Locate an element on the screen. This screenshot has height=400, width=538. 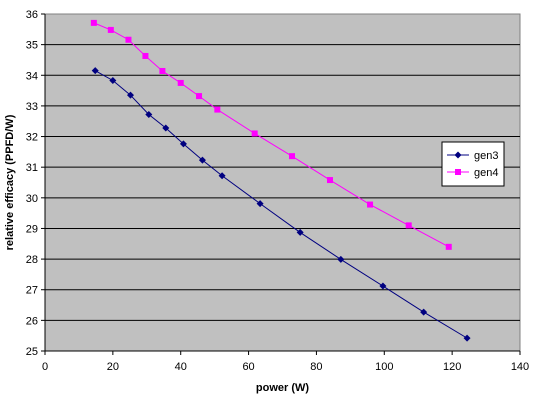
y-tick-label: 31 is located at coordinates (32, 168).